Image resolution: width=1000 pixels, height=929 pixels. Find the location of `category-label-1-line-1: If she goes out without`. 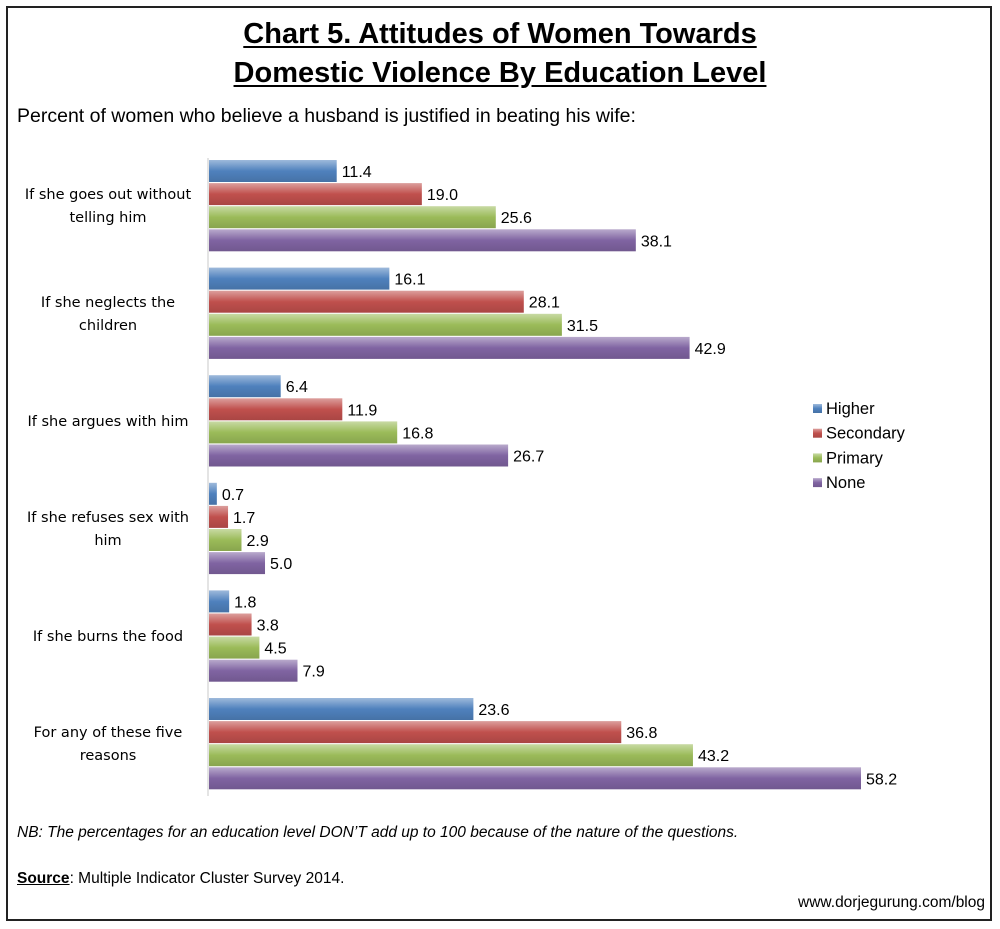

category-label-1-line-1: If she goes out without is located at coordinates (108, 195).